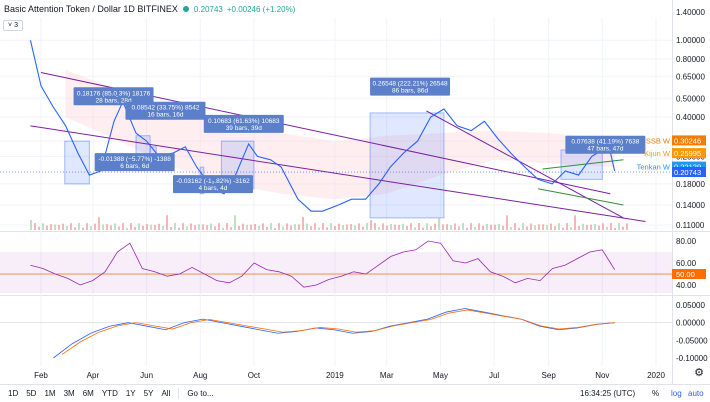  I want to click on uptrend-line, so click(583, 164).